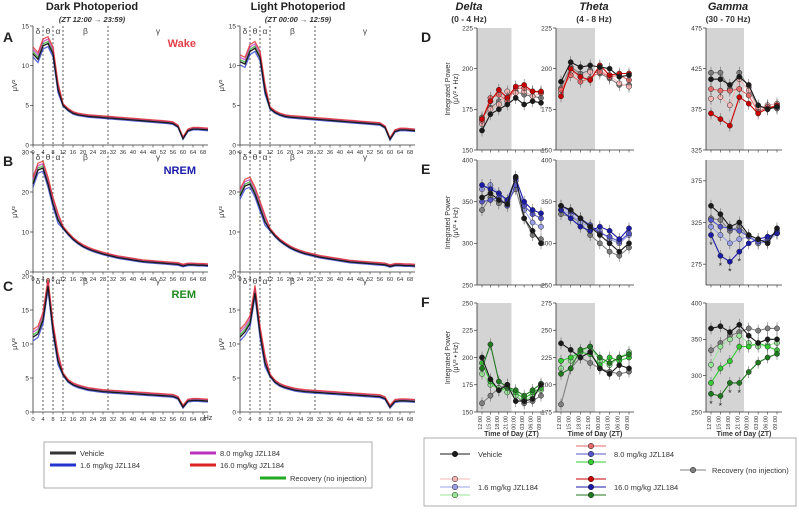 The height and width of the screenshot is (512, 799). What do you see at coordinates (163, 280) in the screenshot?
I see `x-tick-label: 52` at bounding box center [163, 280].